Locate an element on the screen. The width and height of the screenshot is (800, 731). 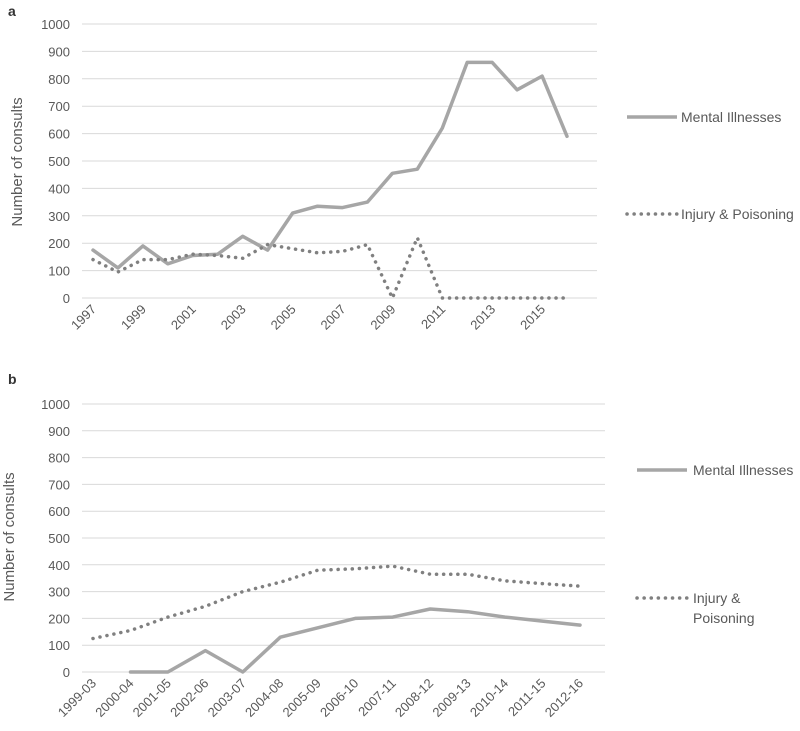
panel-b-y-tick-label: 200 is located at coordinates (59, 618).